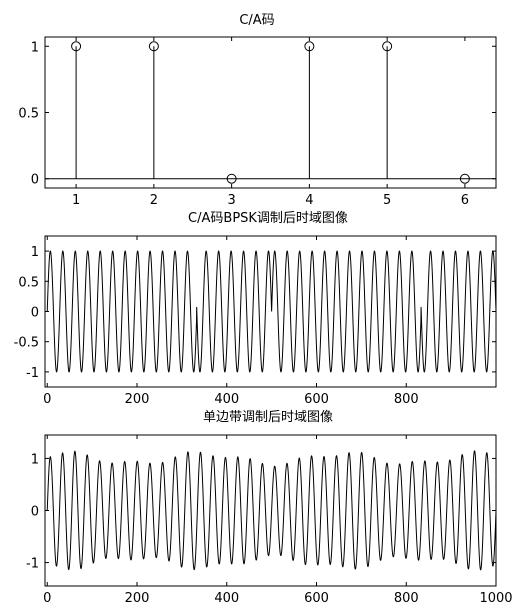 Image resolution: width=520 pixels, height=603 pixels. Describe the element at coordinates (76, 200) in the screenshot. I see `x-tick-label: 1` at that location.